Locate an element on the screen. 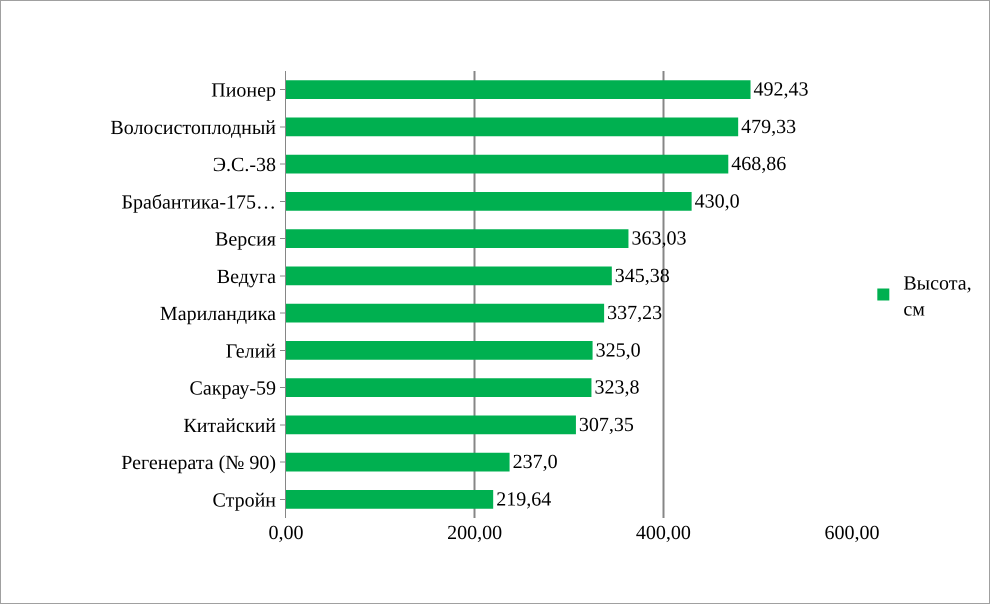 This screenshot has width=990, height=604. x-tick-label: 0,00 is located at coordinates (286, 533).